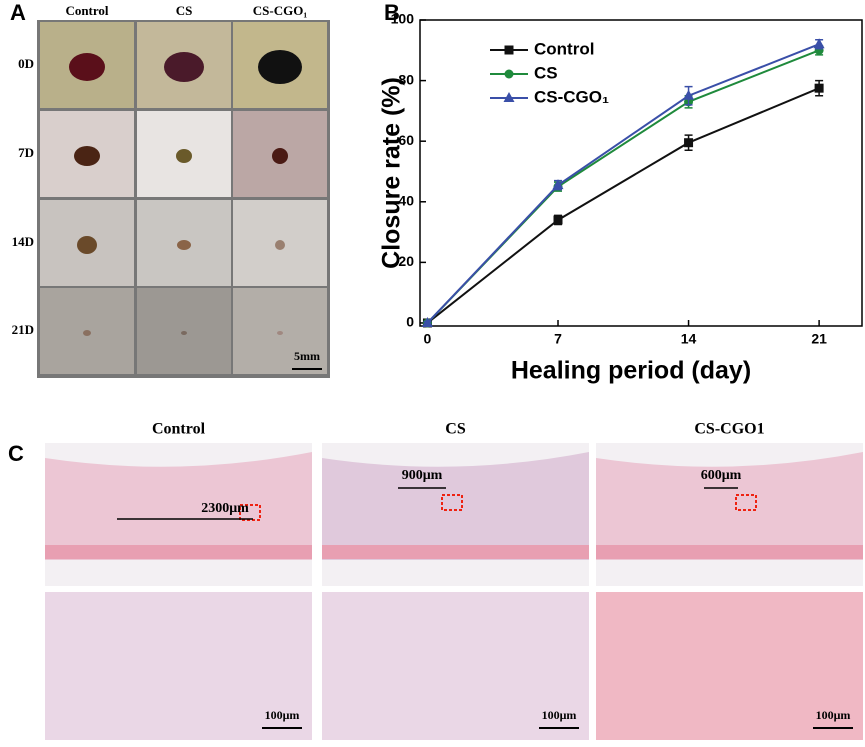 This screenshot has height=747, width=865. What do you see at coordinates (564, 48) in the screenshot?
I see `legend-label: Control` at bounding box center [564, 48].